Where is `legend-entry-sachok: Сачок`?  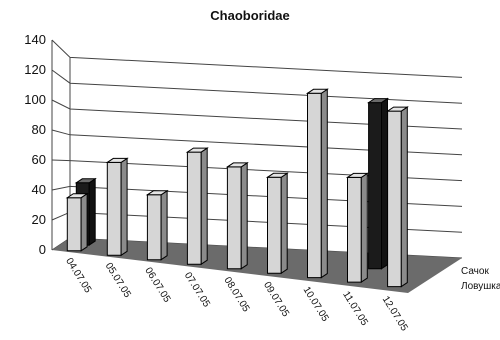 legend-entry-sachok: Сачок is located at coordinates (475, 271).